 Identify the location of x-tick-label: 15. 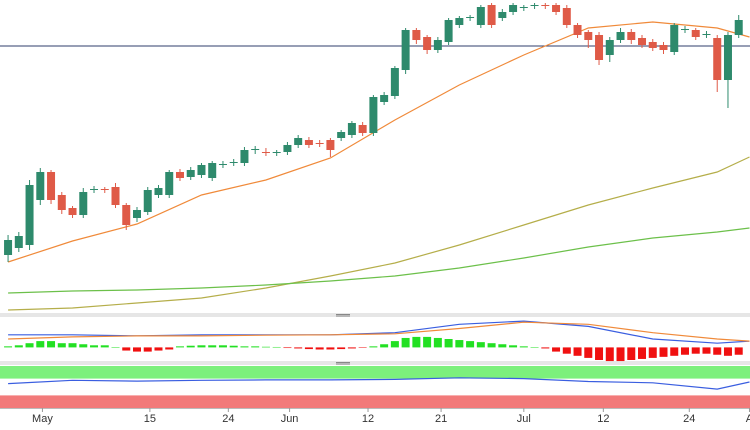
(150, 419).